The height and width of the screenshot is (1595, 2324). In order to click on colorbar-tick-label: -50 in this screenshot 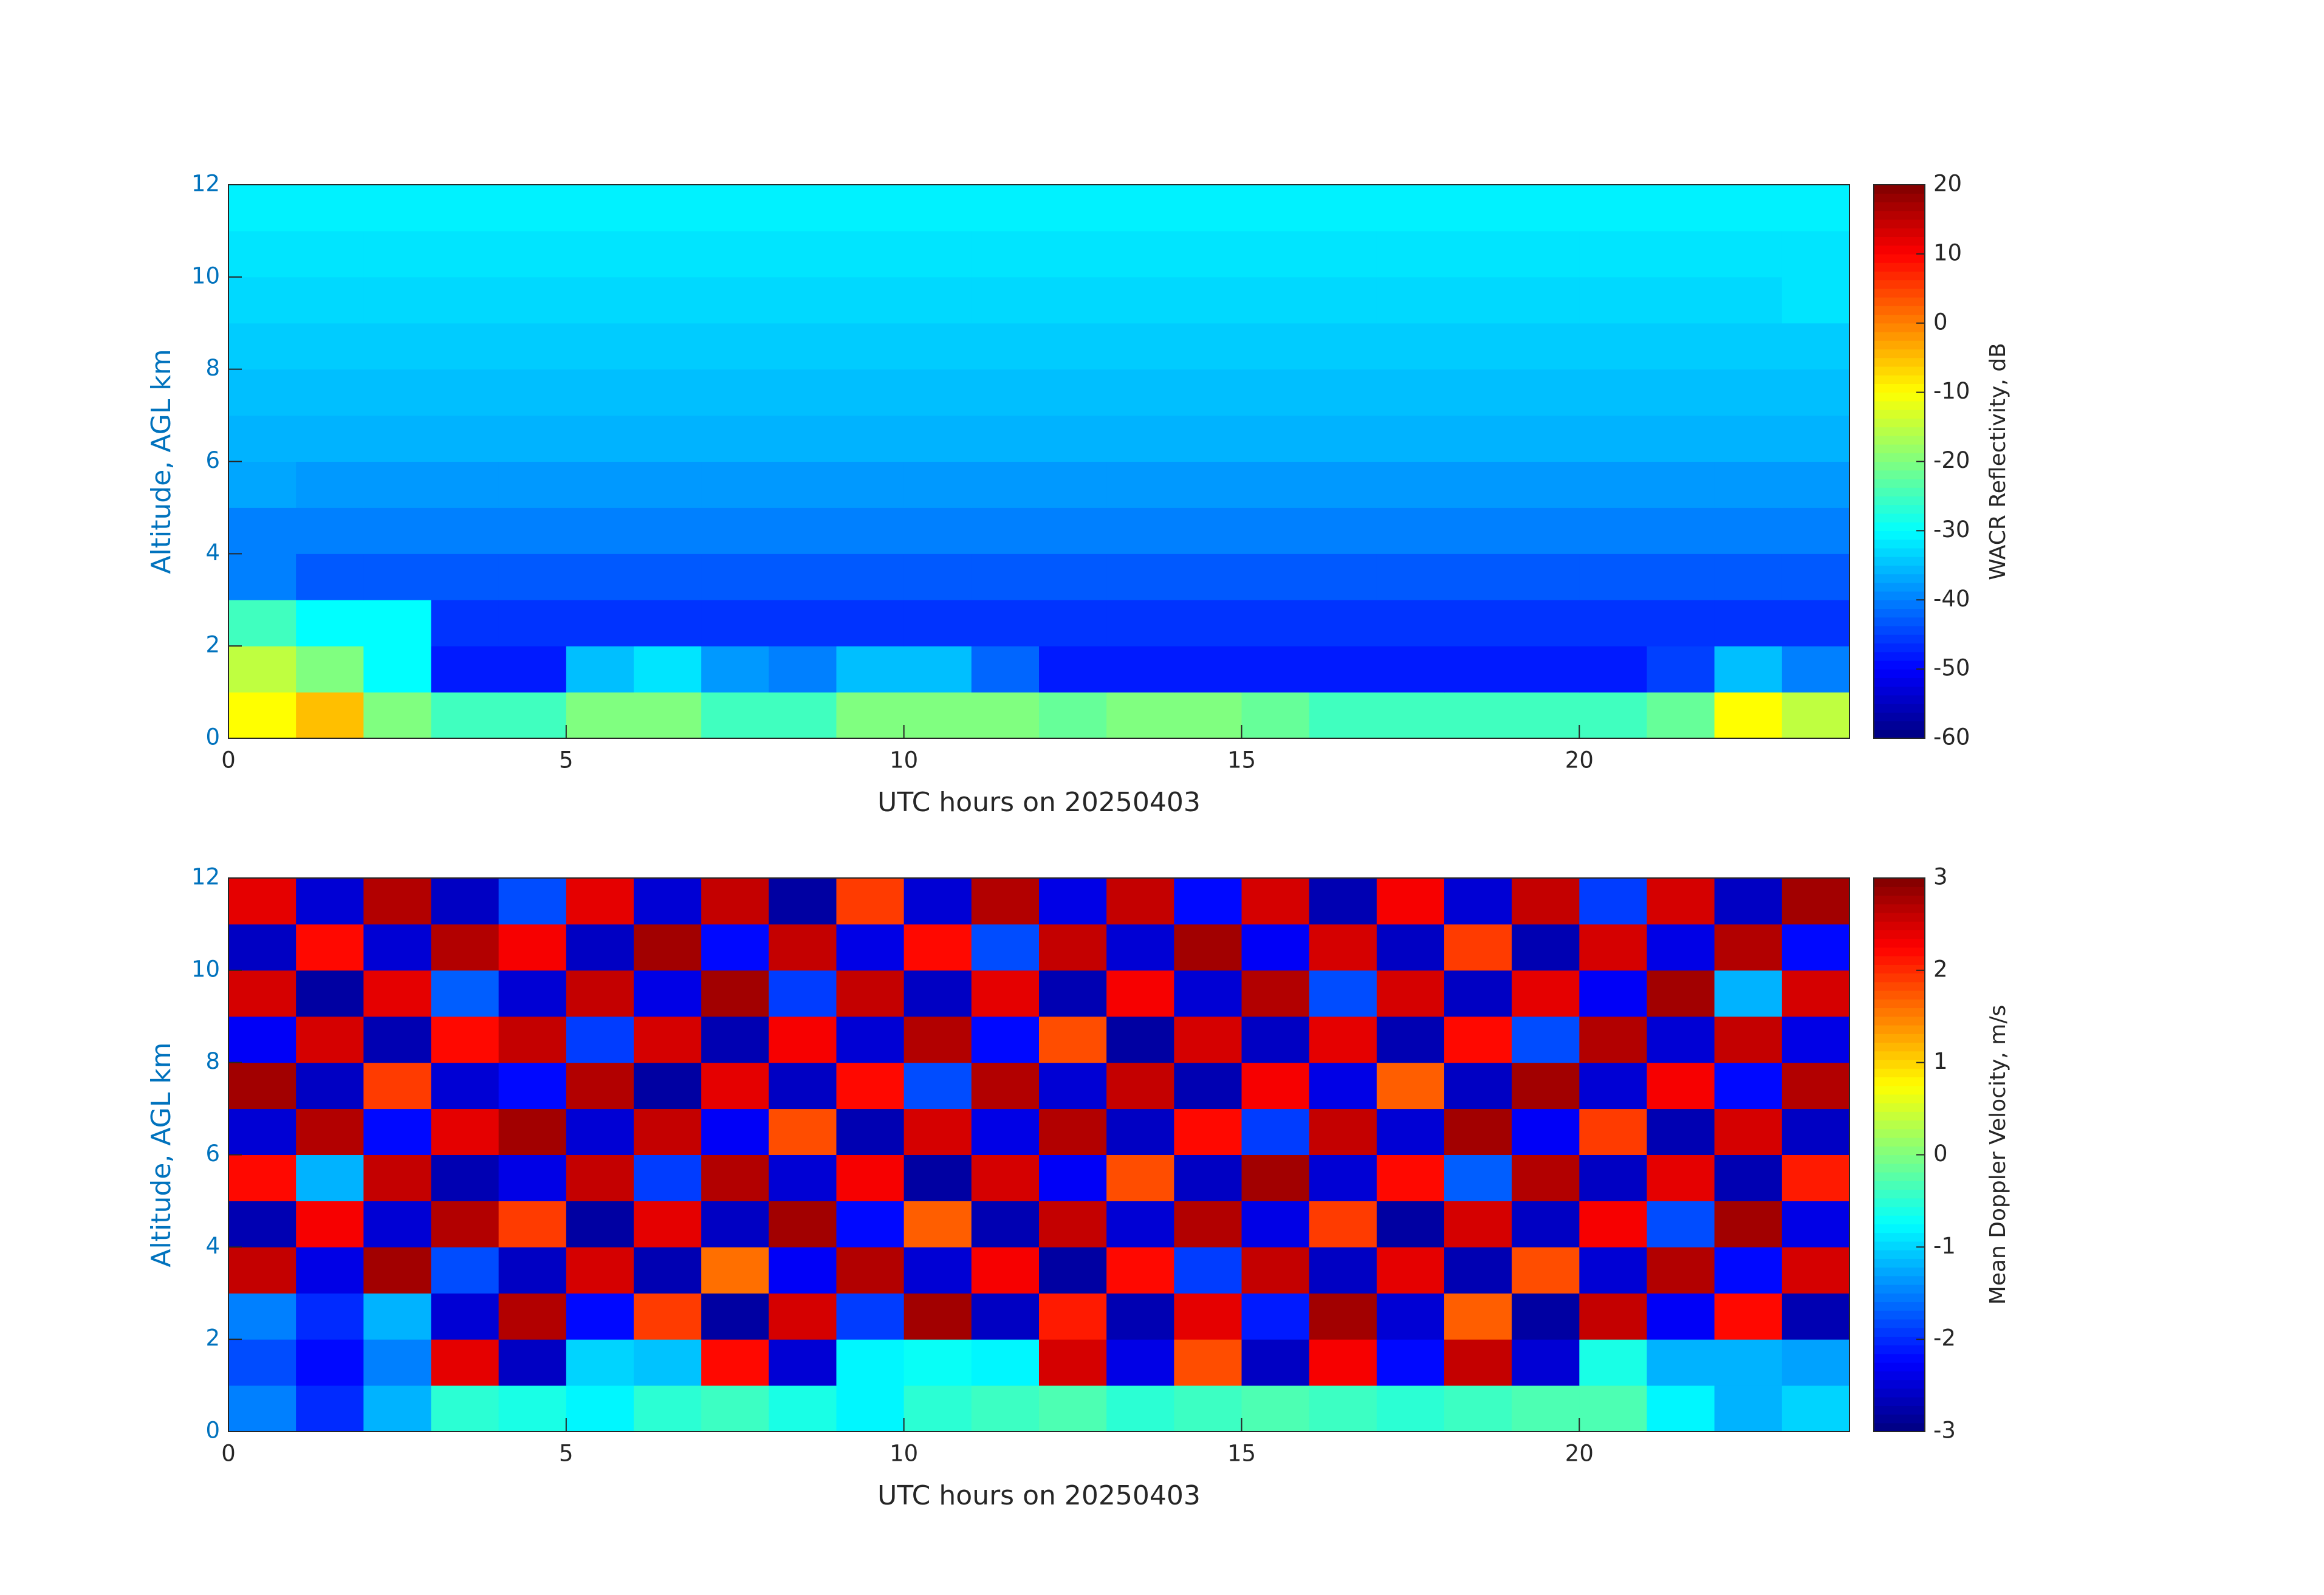, I will do `click(1952, 668)`.